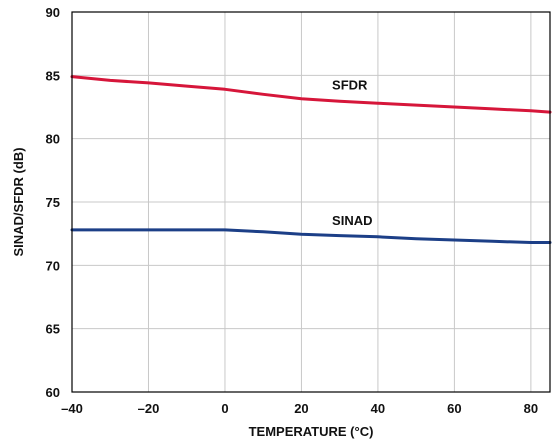 This screenshot has width=558, height=444. Describe the element at coordinates (53, 12) in the screenshot. I see `y-tick-label: 90` at that location.